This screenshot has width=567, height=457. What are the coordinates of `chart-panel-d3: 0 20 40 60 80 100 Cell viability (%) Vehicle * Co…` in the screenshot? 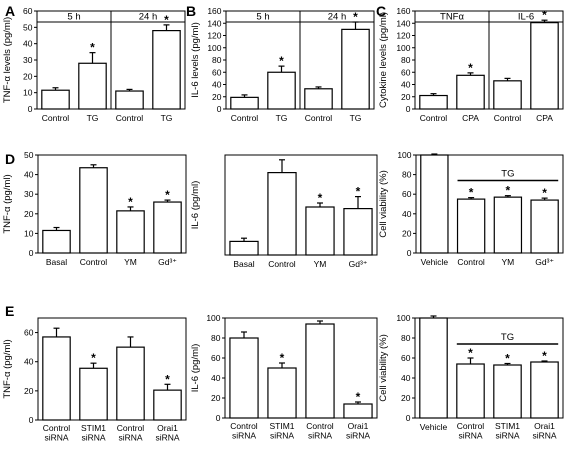 It's located at (471, 208).